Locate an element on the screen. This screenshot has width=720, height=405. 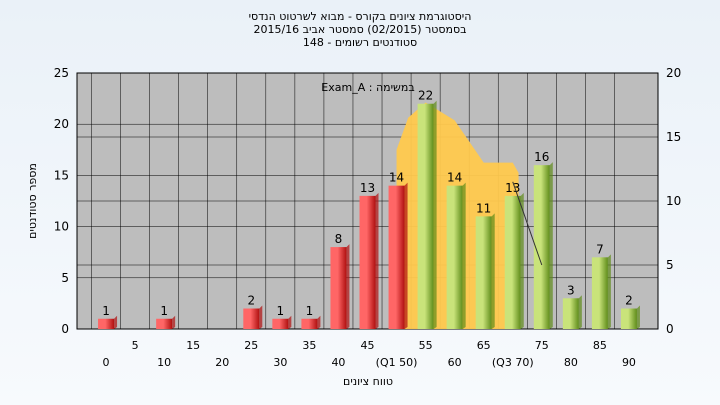
x-tick-label: 60 is located at coordinates (455, 362).